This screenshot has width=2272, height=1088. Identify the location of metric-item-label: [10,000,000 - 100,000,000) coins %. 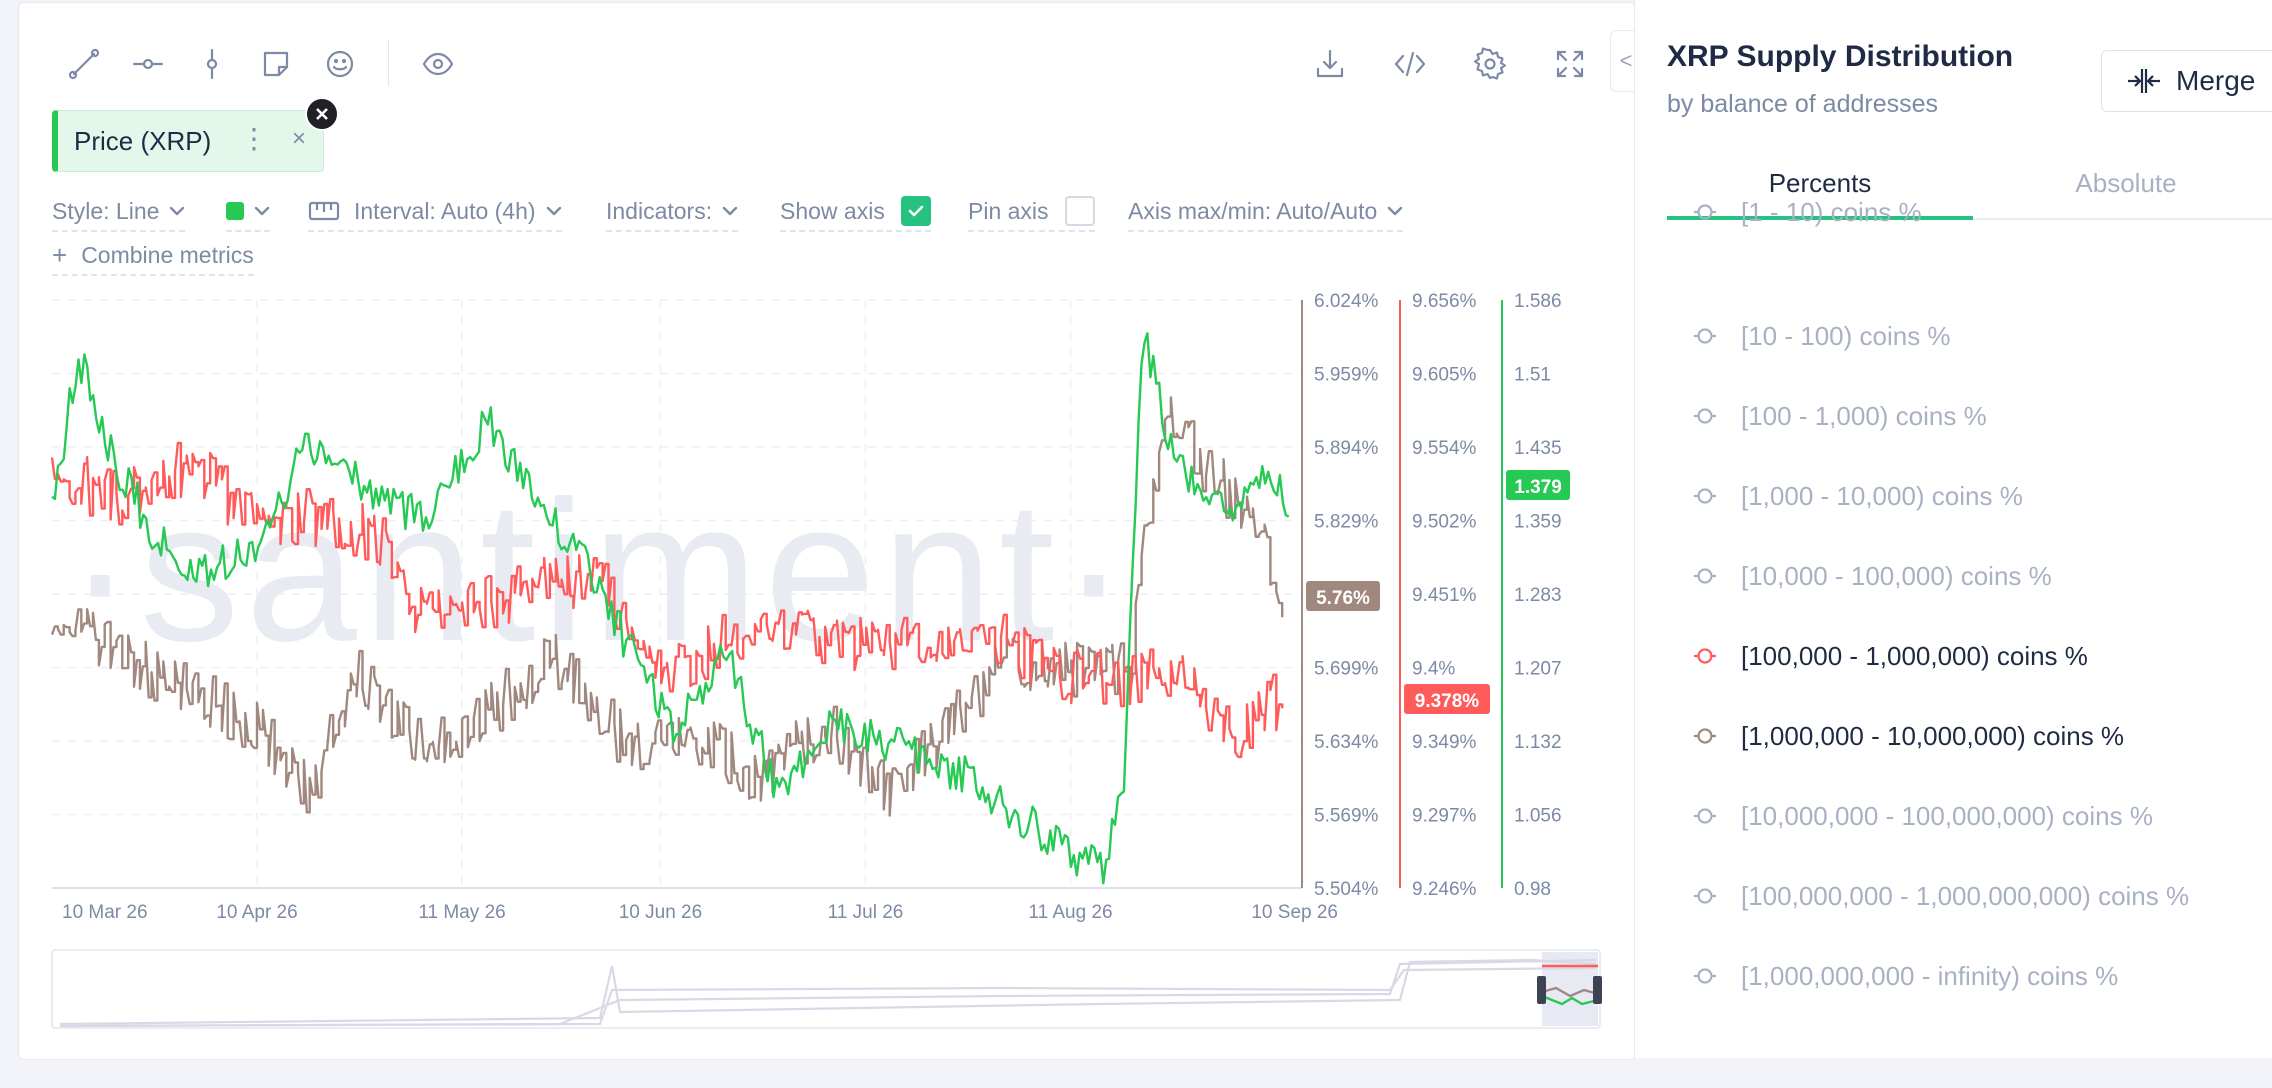
(1947, 815).